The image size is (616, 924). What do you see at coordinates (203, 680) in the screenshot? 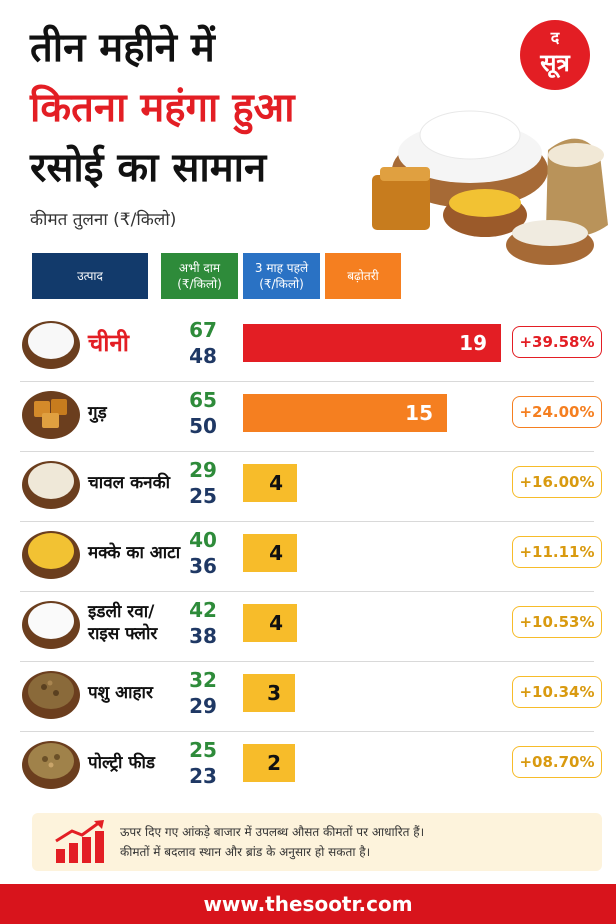
I see `current-price: 32` at bounding box center [203, 680].